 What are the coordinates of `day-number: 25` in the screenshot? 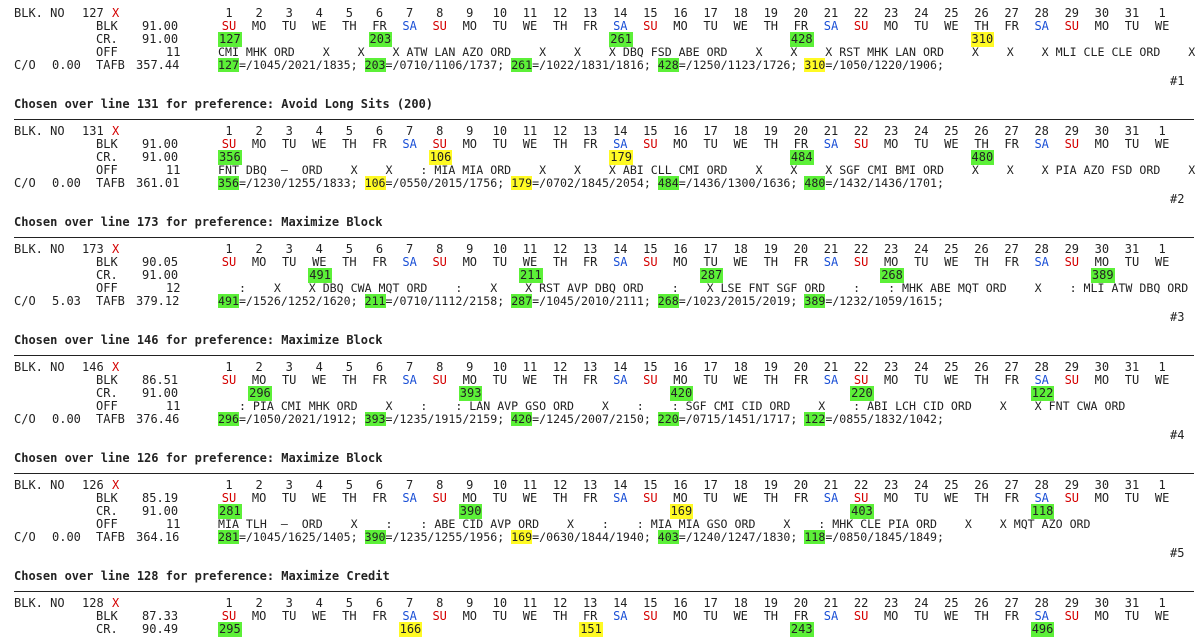 It's located at (951, 131).